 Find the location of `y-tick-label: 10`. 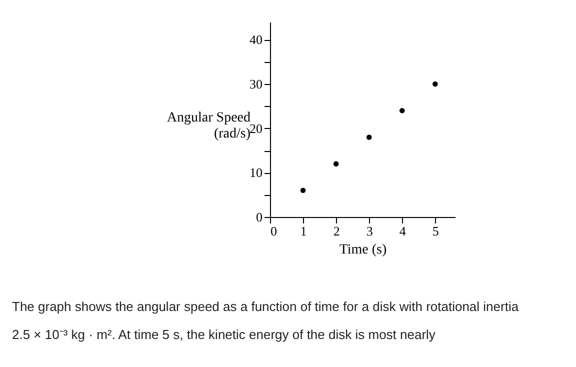

y-tick-label: 10 is located at coordinates (256, 172).